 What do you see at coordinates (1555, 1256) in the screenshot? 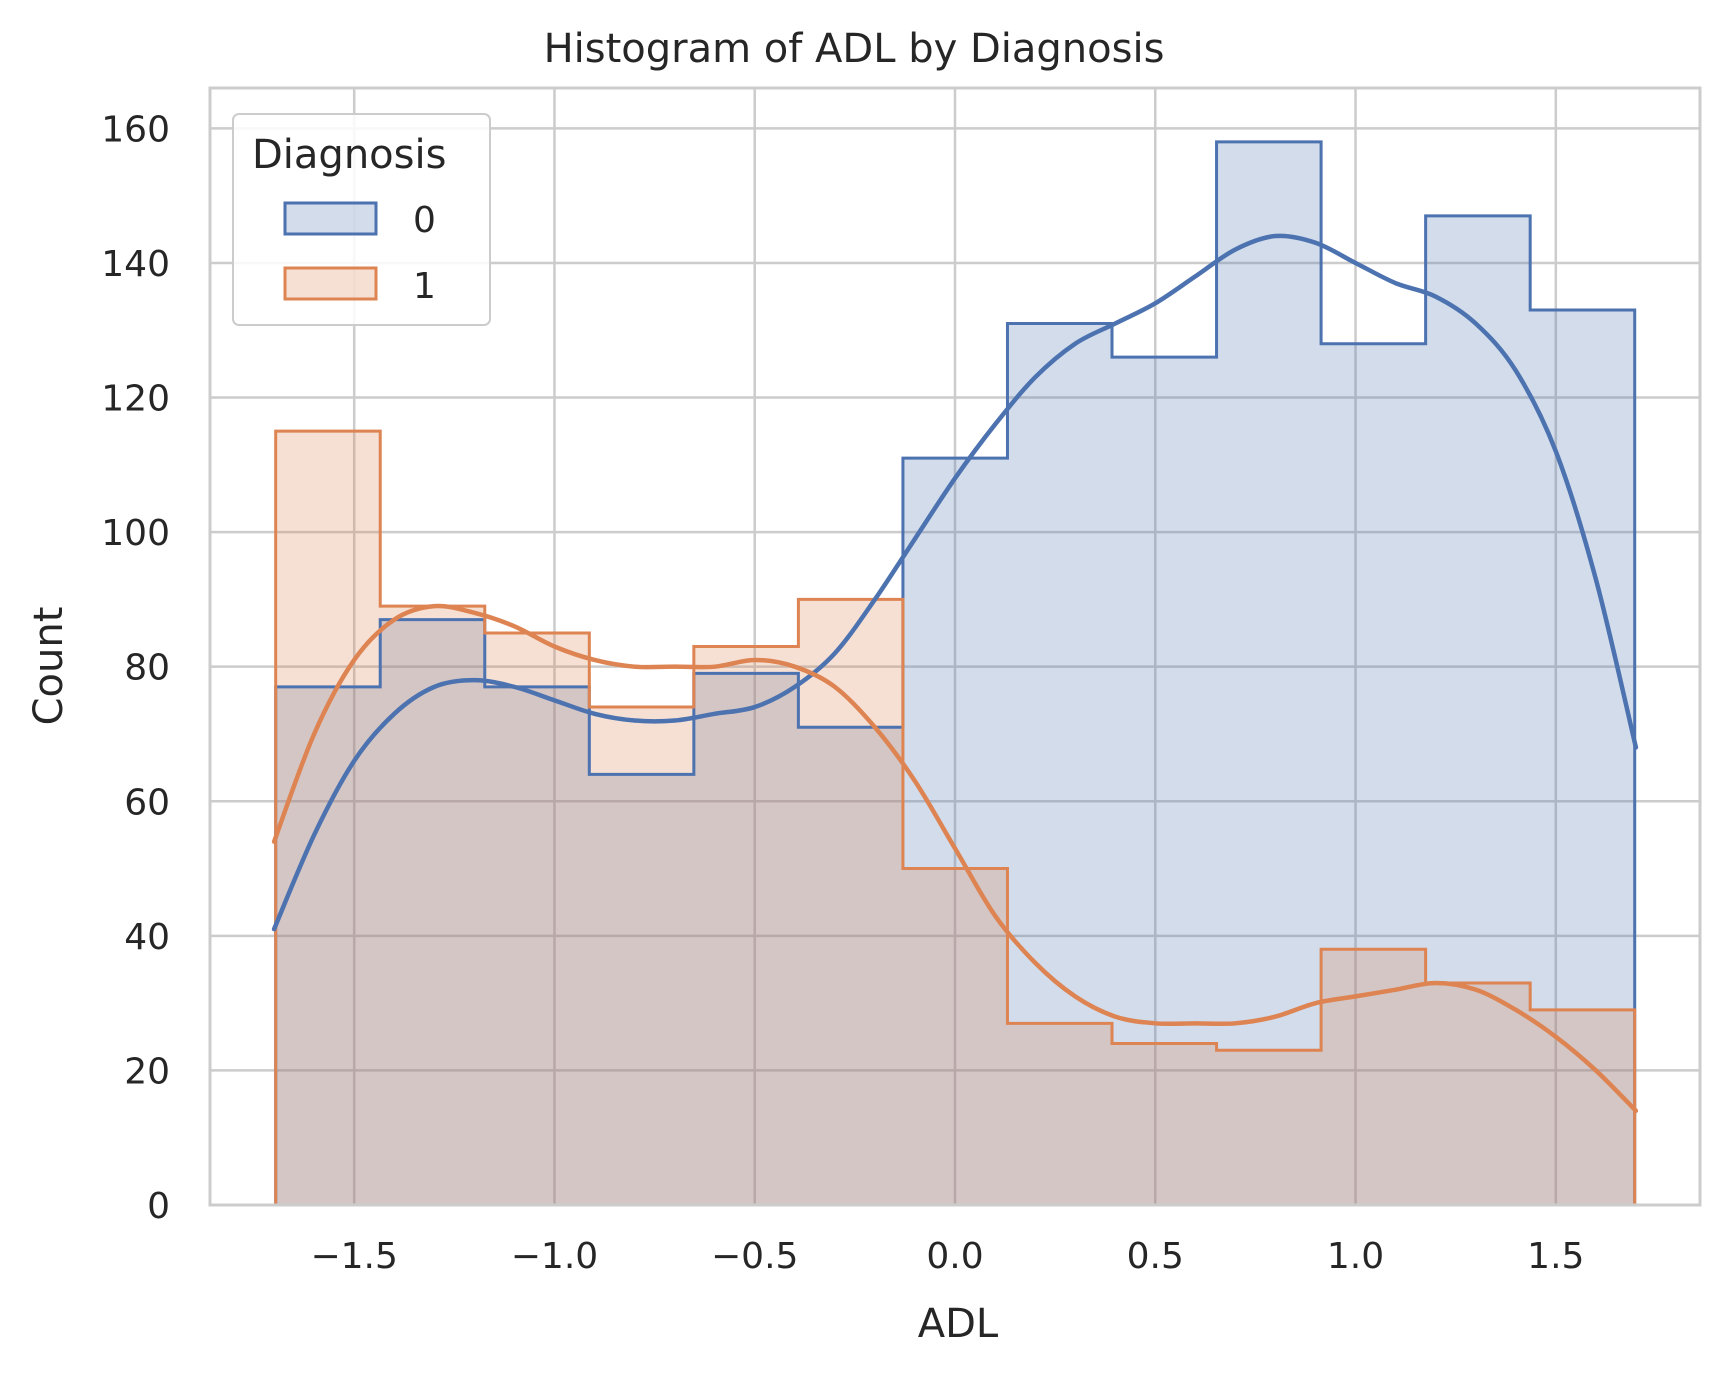
I see `x-tick-label: 1.5` at bounding box center [1555, 1256].